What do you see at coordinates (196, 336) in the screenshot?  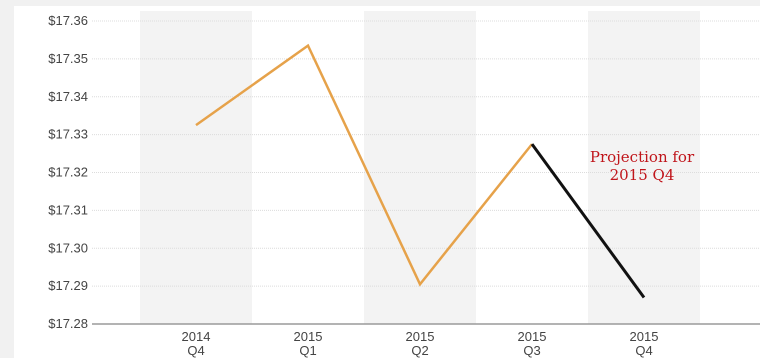 I see `x-tick-label: 2014` at bounding box center [196, 336].